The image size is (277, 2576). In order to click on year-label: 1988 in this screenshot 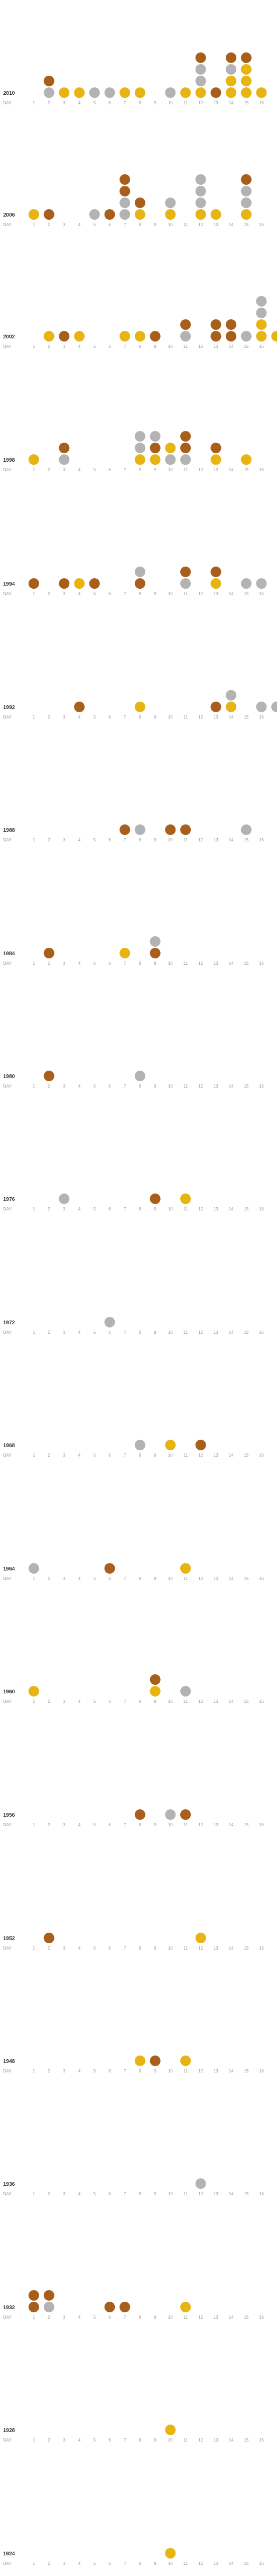, I will do `click(9, 830)`.